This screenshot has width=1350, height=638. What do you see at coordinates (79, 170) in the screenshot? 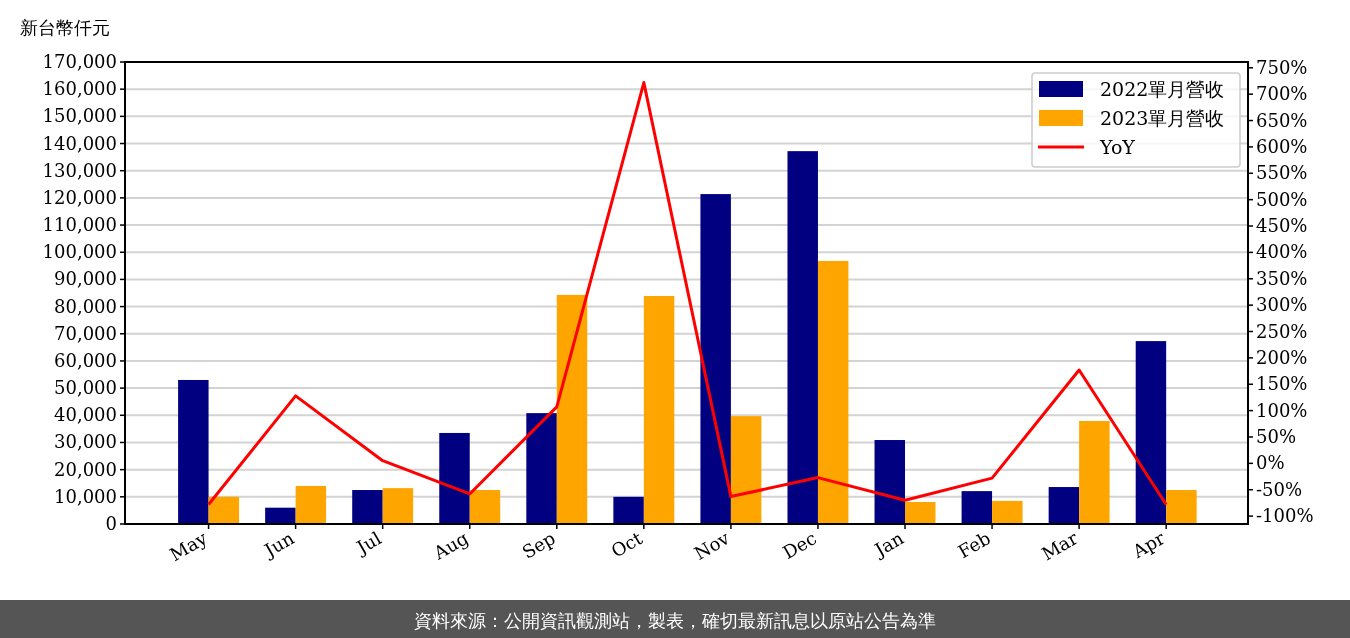
I see `y-tick-label: 130,000` at bounding box center [79, 170].